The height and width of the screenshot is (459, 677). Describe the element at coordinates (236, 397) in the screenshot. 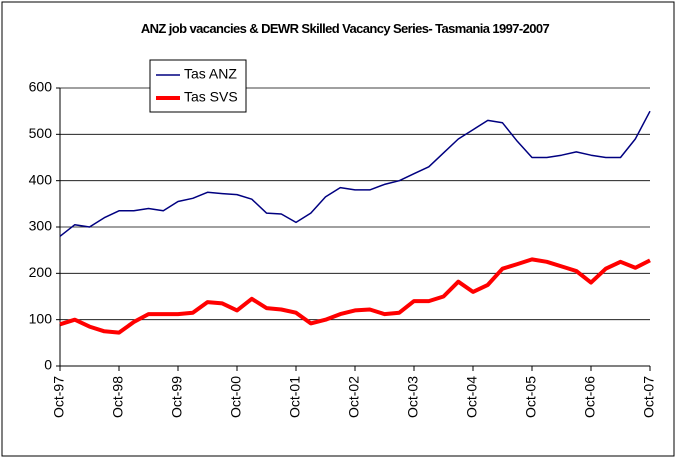

I see `x-tick-label: Oct-00` at that location.